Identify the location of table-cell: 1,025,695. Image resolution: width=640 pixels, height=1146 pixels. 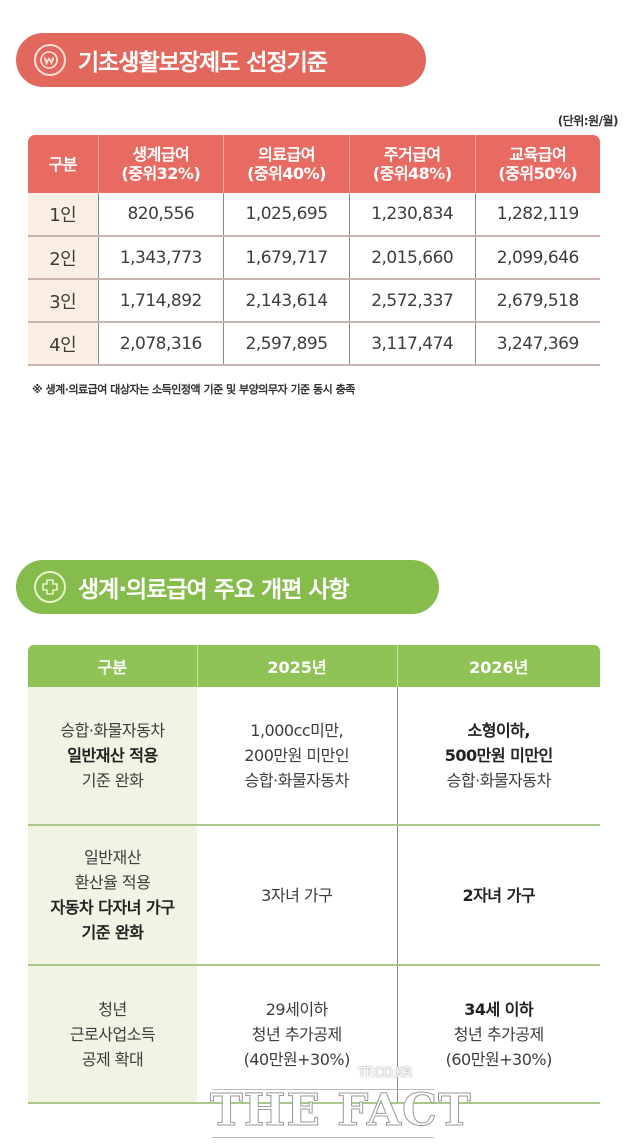
(286, 215).